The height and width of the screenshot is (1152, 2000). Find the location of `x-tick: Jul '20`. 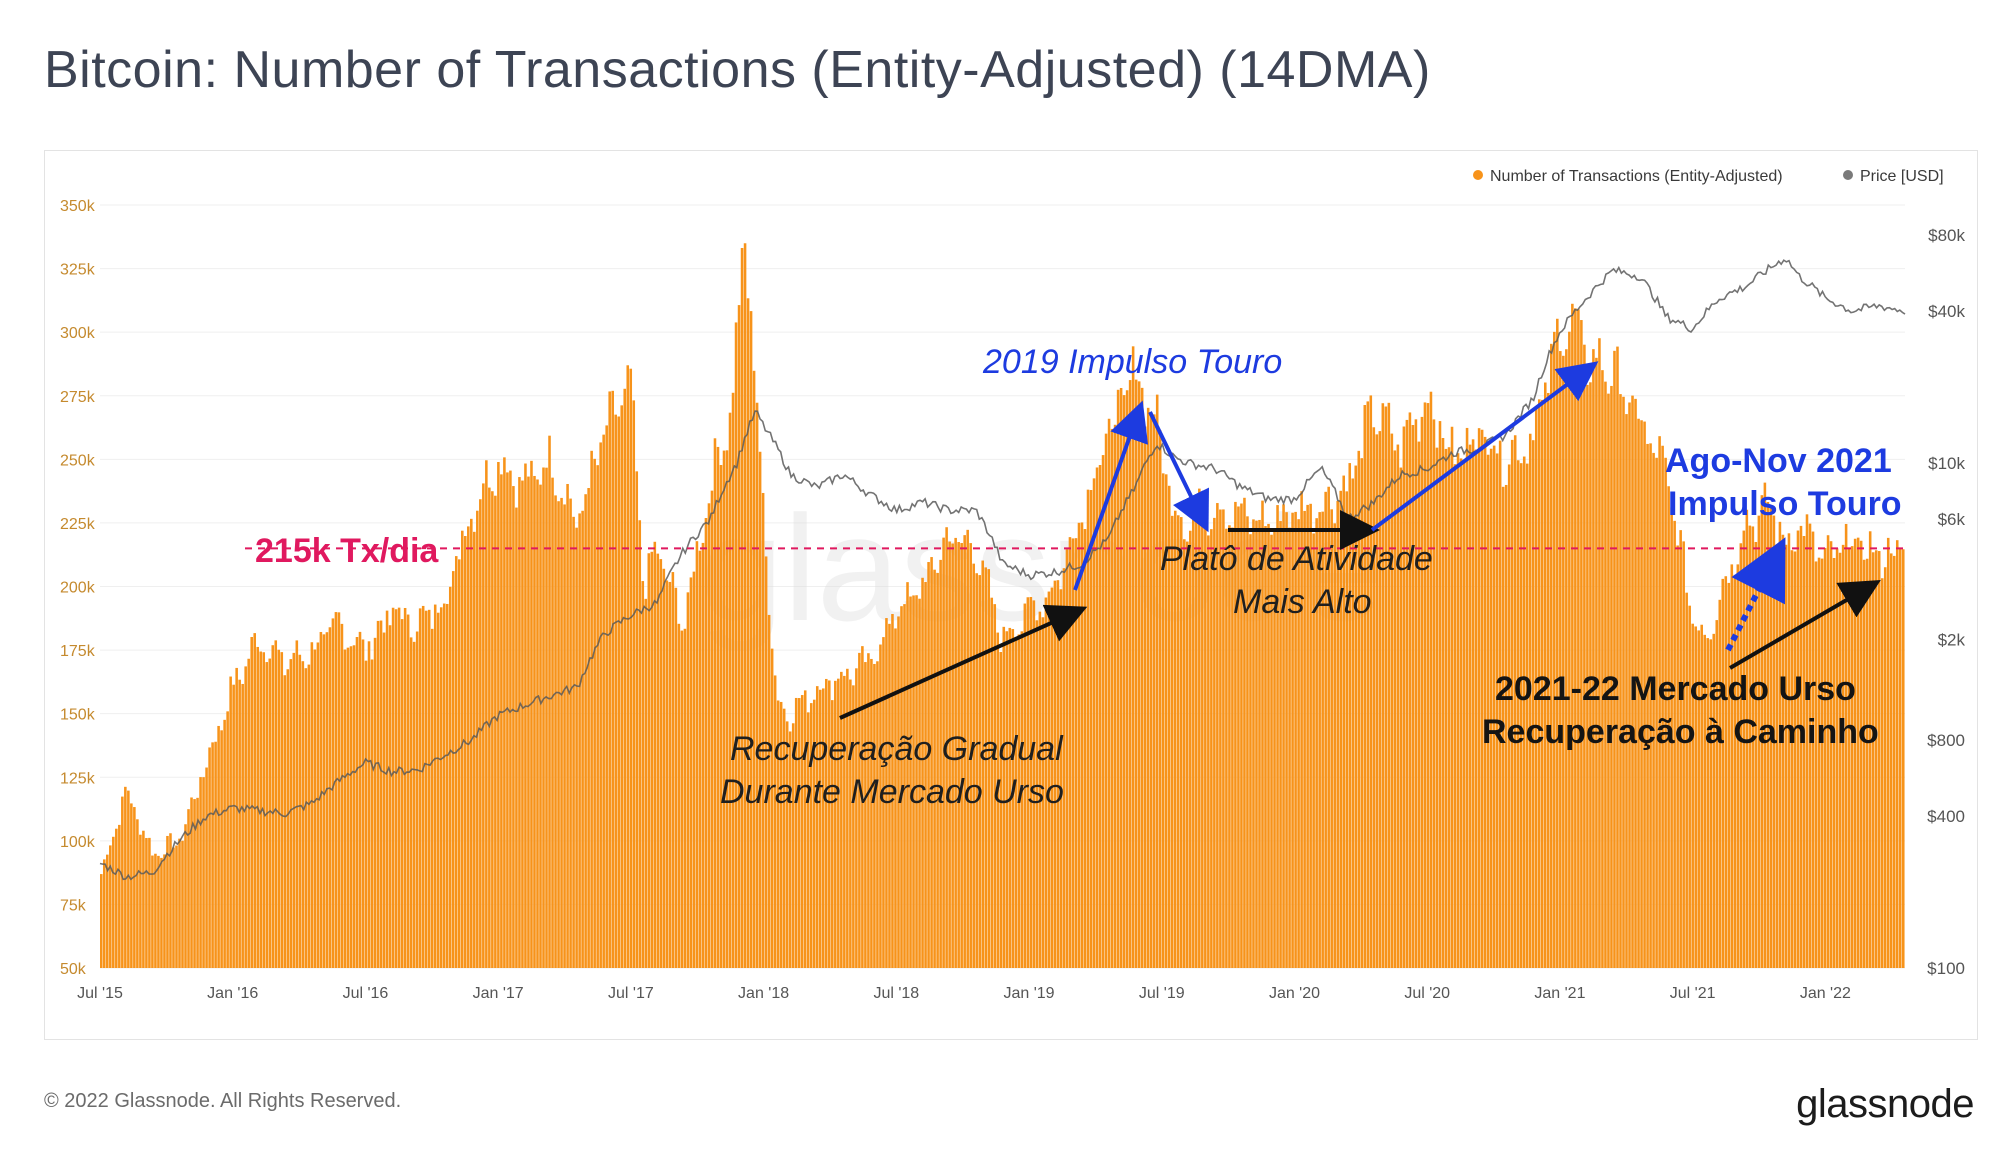

x-tick: Jul '20 is located at coordinates (1427, 993).